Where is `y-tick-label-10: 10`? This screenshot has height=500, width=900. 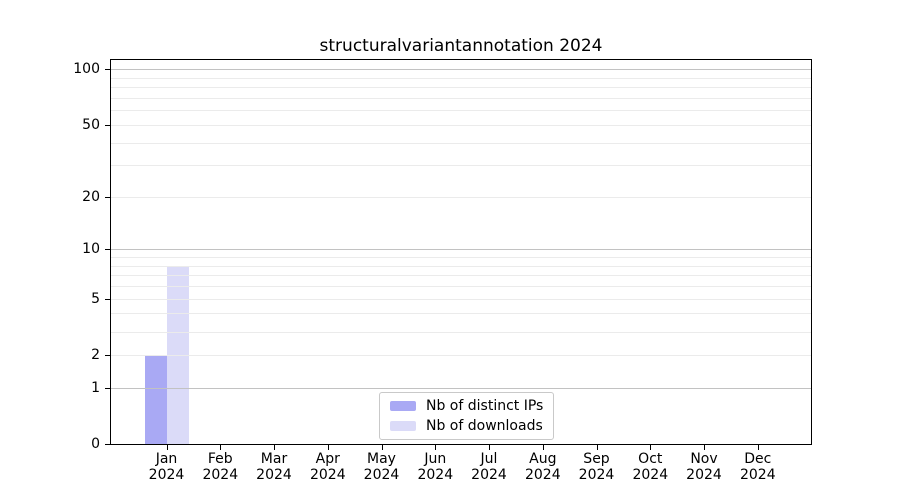
y-tick-label-10: 10 is located at coordinates (91, 249).